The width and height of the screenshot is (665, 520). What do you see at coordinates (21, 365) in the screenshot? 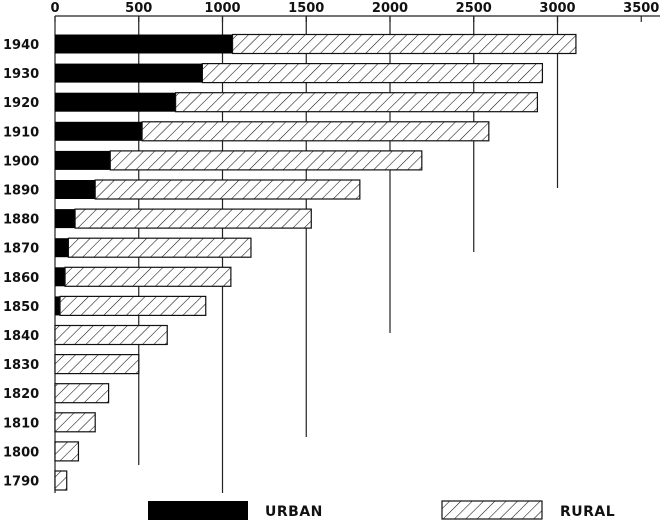
I see `year-label: 1830` at bounding box center [21, 365].